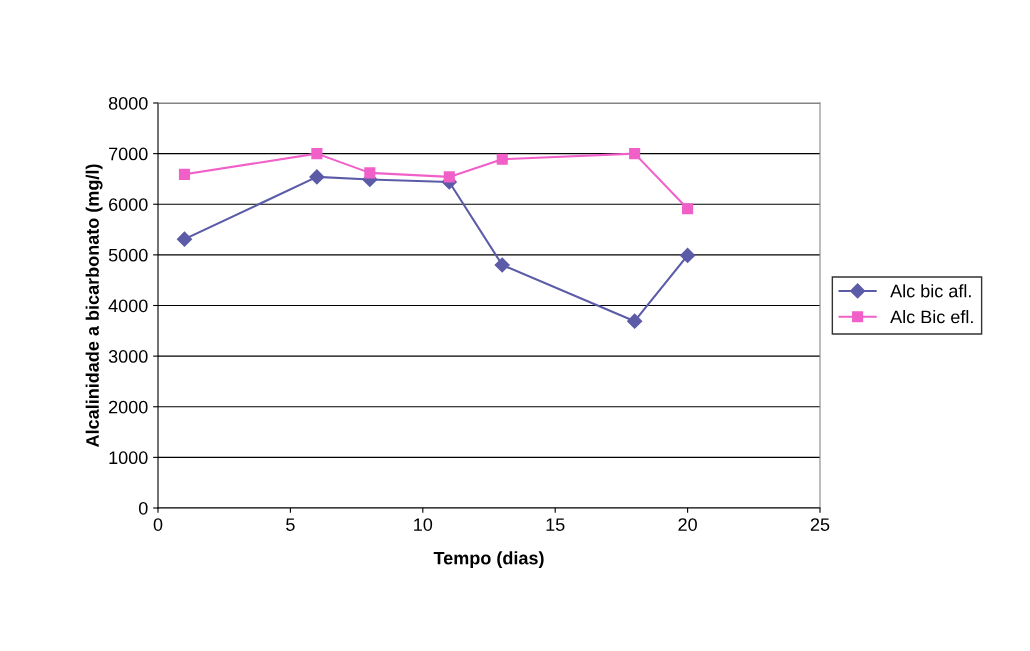 The image size is (1030, 651). I want to click on y-tick-label: 8000, so click(128, 103).